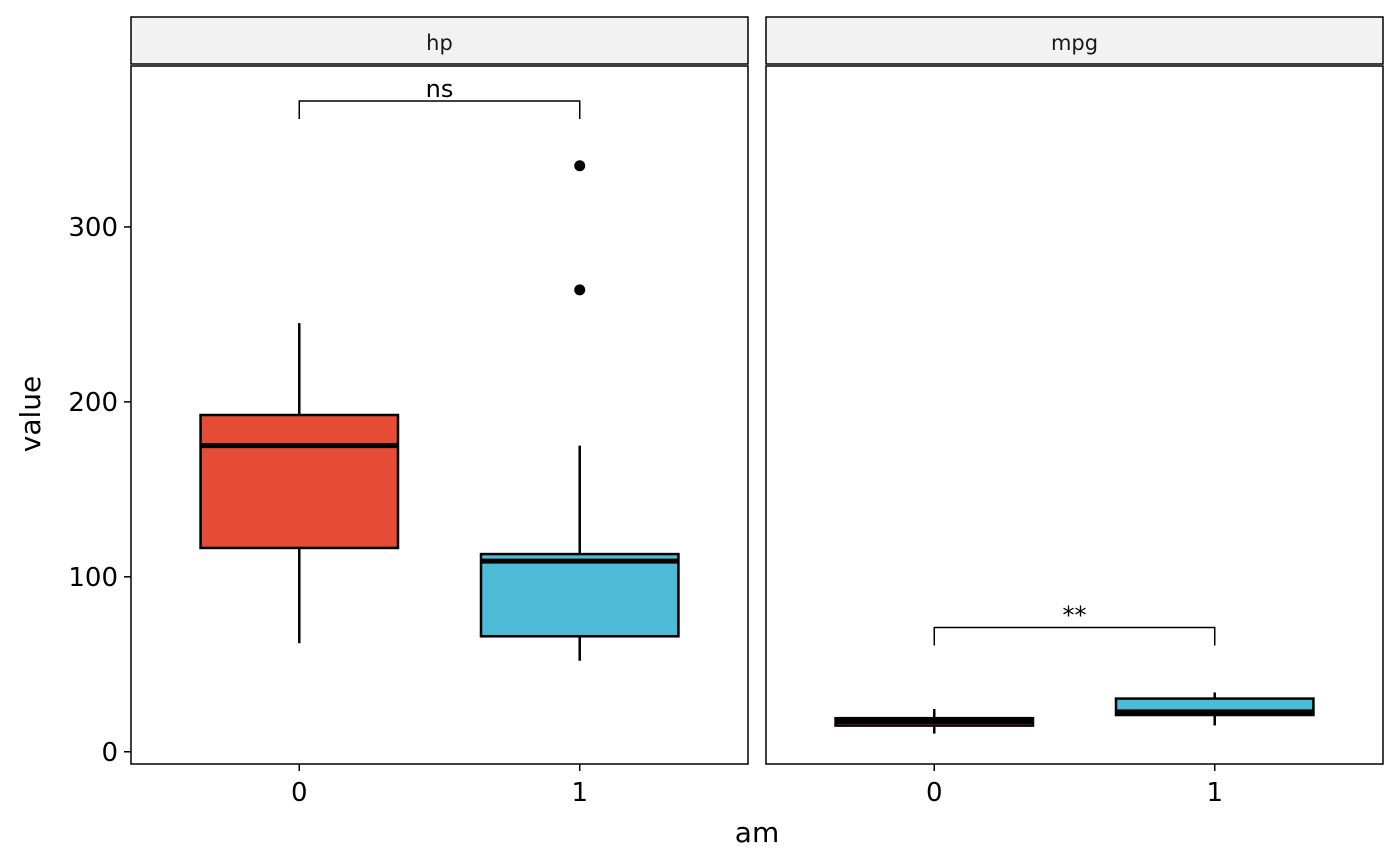 The height and width of the screenshot is (866, 1400). Describe the element at coordinates (109, 753) in the screenshot. I see `y-tick-label: 0` at that location.